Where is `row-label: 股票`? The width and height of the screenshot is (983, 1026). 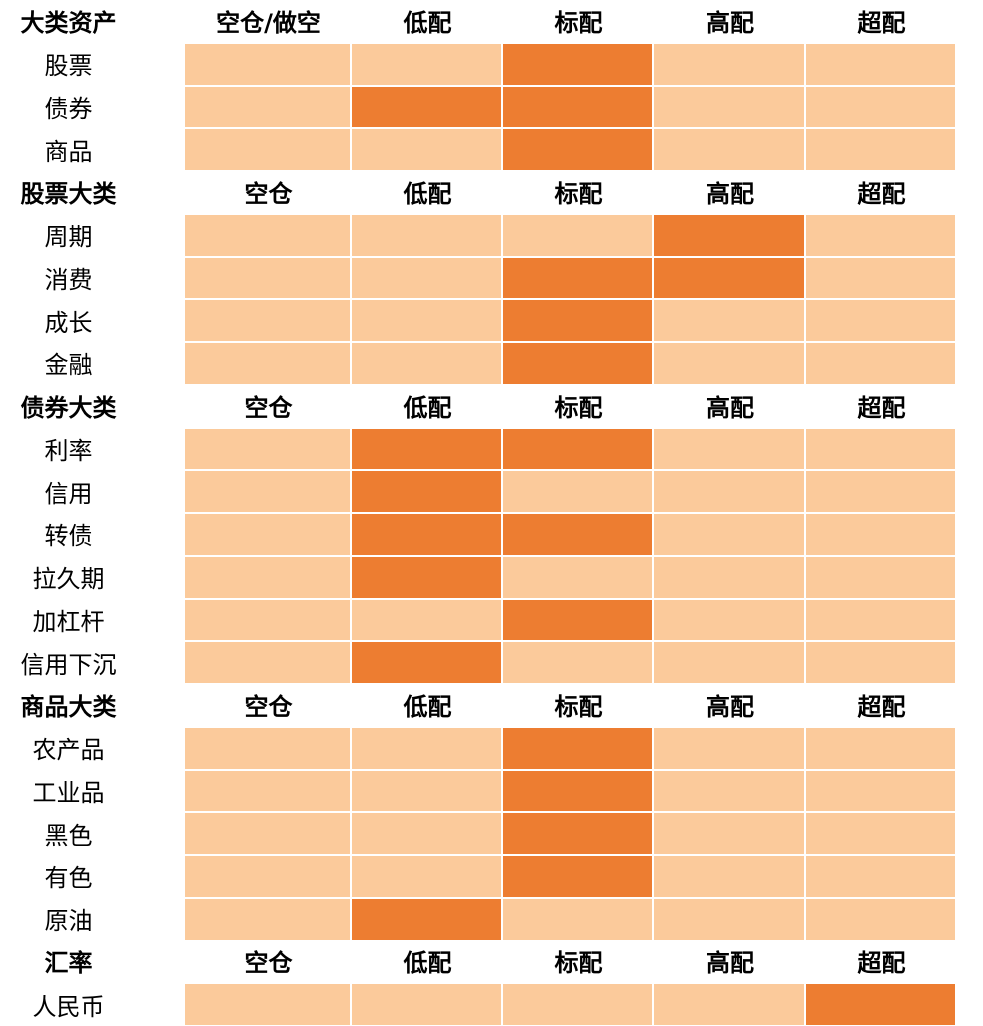 row-label: 股票 is located at coordinates (68, 66).